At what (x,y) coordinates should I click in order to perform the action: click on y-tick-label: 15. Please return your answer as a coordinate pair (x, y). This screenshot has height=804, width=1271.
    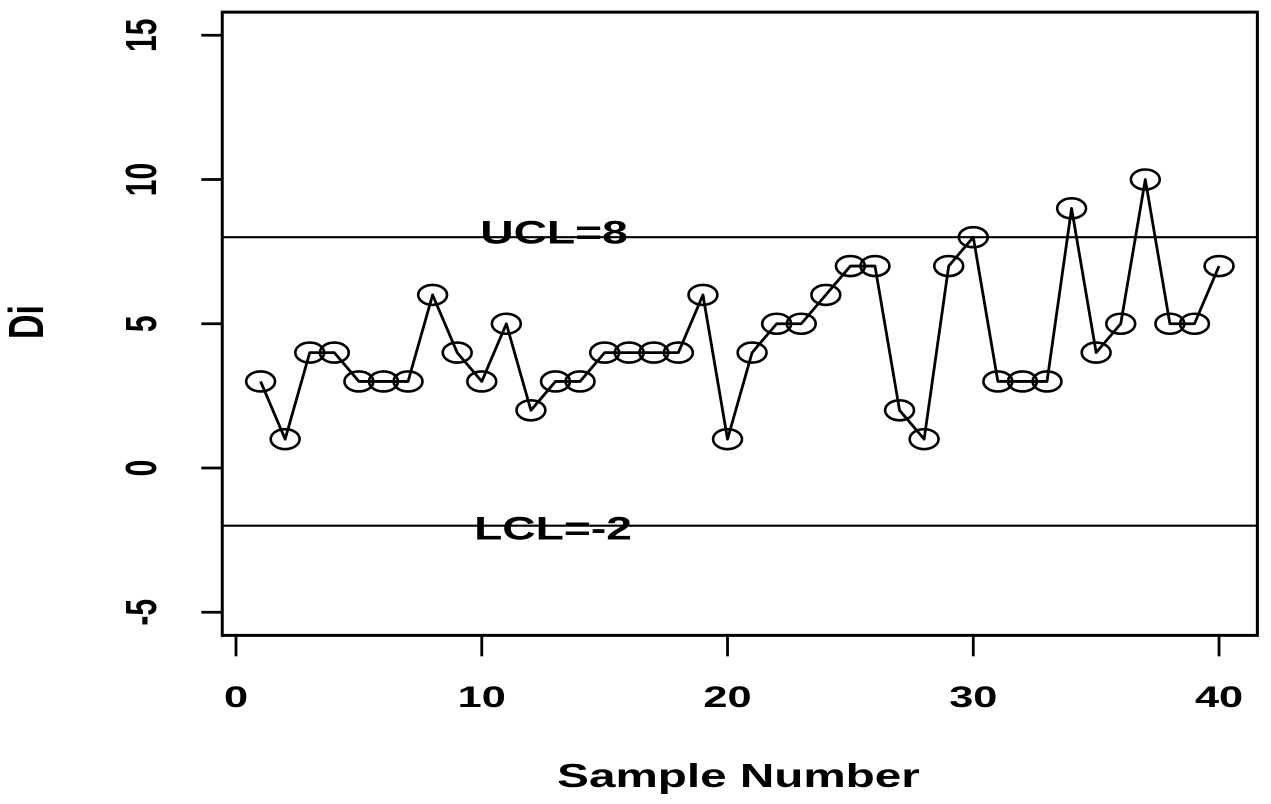
    Looking at the image, I should click on (141, 35).